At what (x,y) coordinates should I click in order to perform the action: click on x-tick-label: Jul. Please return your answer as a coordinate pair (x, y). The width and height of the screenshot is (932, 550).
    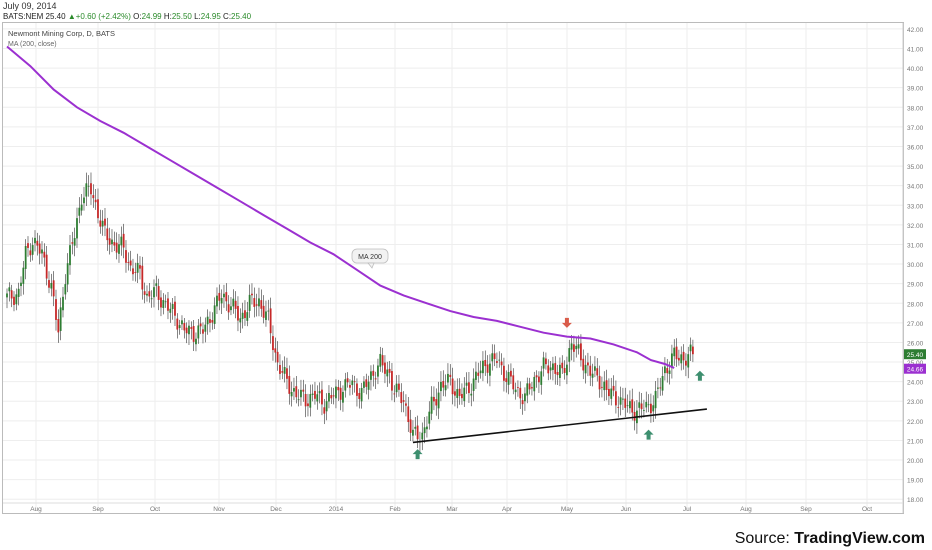
    Looking at the image, I should click on (687, 509).